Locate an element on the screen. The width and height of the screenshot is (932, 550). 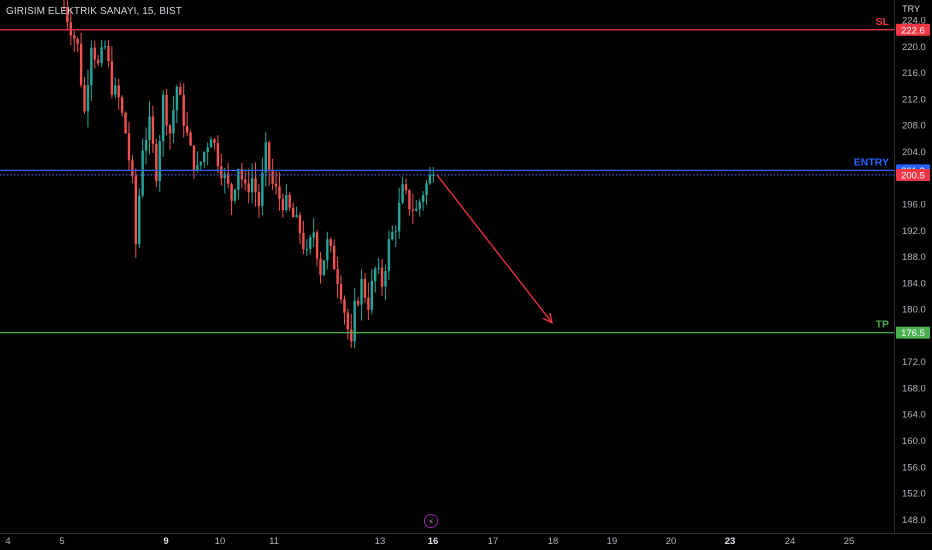
price-tag-label: 222.6 is located at coordinates (913, 30).